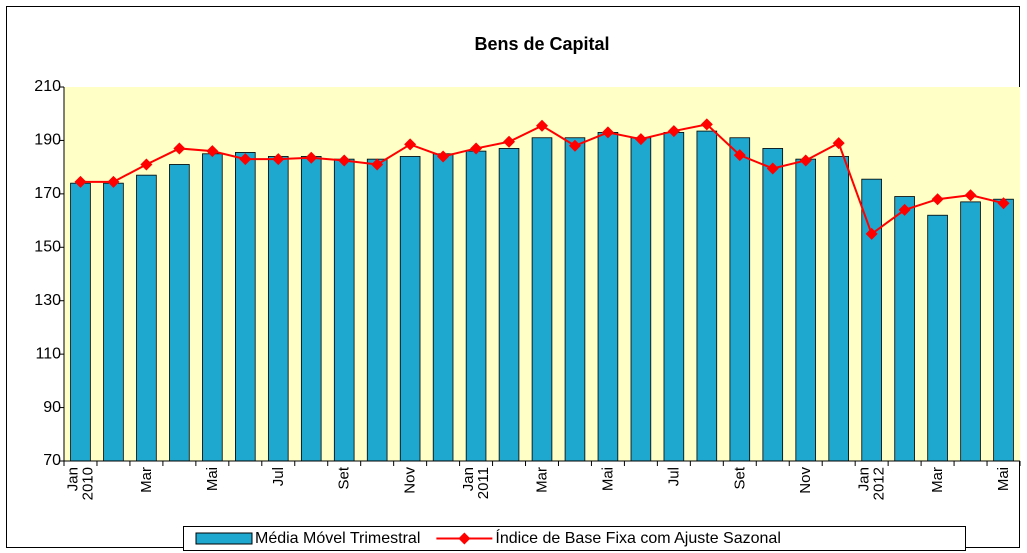  What do you see at coordinates (47, 193) in the screenshot?
I see `y-tick-label: 170` at bounding box center [47, 193].